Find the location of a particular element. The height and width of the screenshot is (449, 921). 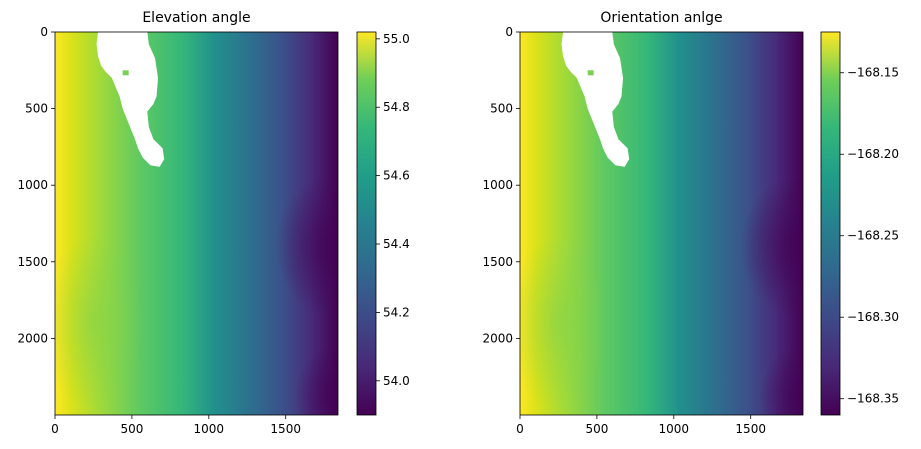

colorbar: −168.15 −168.20 −168.25 −168.30 −168.35 is located at coordinates (859, 223).